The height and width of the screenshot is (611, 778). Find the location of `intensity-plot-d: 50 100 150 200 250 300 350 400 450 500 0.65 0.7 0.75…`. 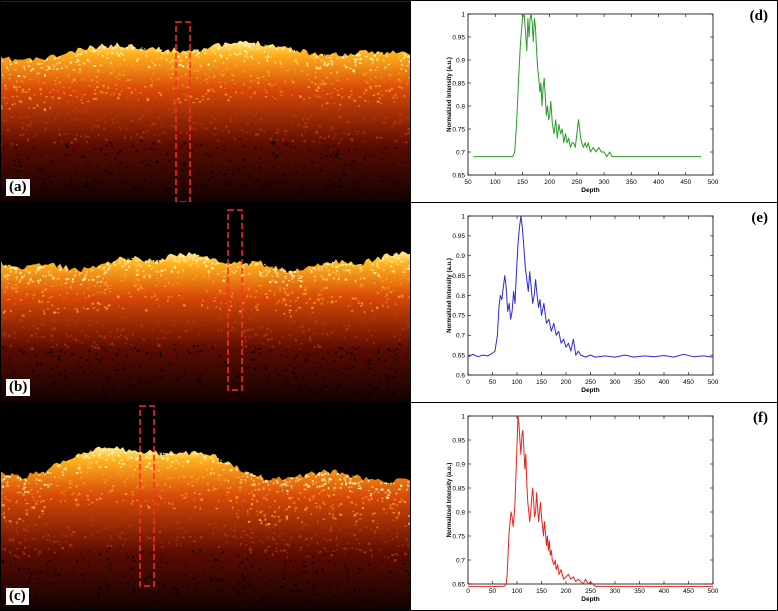

intensity-plot-d: 50 100 150 200 250 300 350 400 450 500 0.65 0.7 0.75… is located at coordinates (583, 102).